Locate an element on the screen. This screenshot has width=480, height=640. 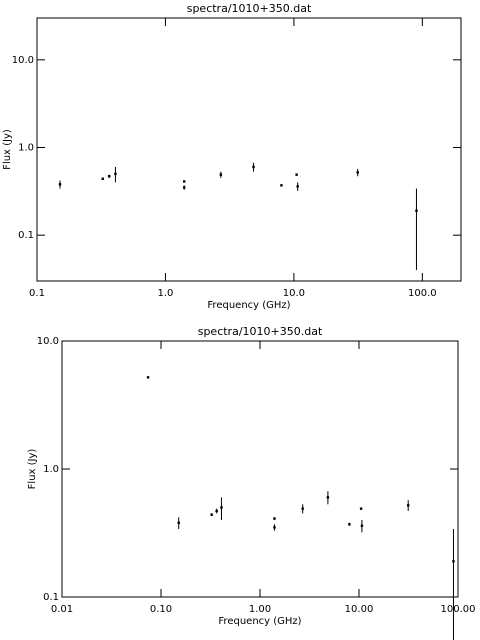
x-tick-label: 10.0 is located at coordinates (294, 293).